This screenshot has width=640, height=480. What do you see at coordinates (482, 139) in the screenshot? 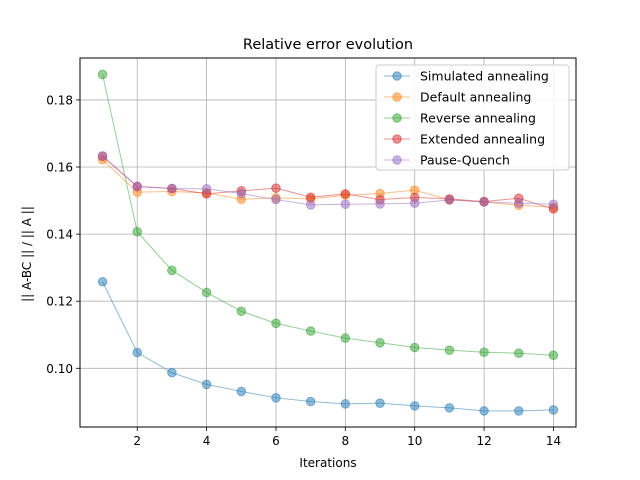
I see `legend-label: Extended annealing` at bounding box center [482, 139].